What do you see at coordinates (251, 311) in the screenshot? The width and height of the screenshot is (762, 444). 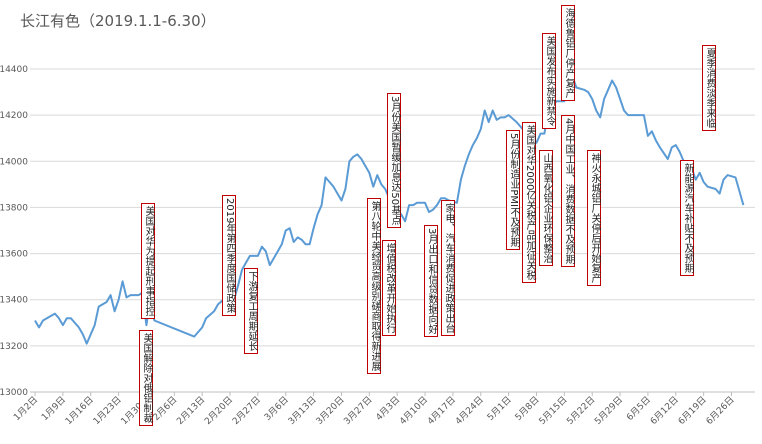 I see `annotation: 下游复工周期延长` at bounding box center [251, 311].